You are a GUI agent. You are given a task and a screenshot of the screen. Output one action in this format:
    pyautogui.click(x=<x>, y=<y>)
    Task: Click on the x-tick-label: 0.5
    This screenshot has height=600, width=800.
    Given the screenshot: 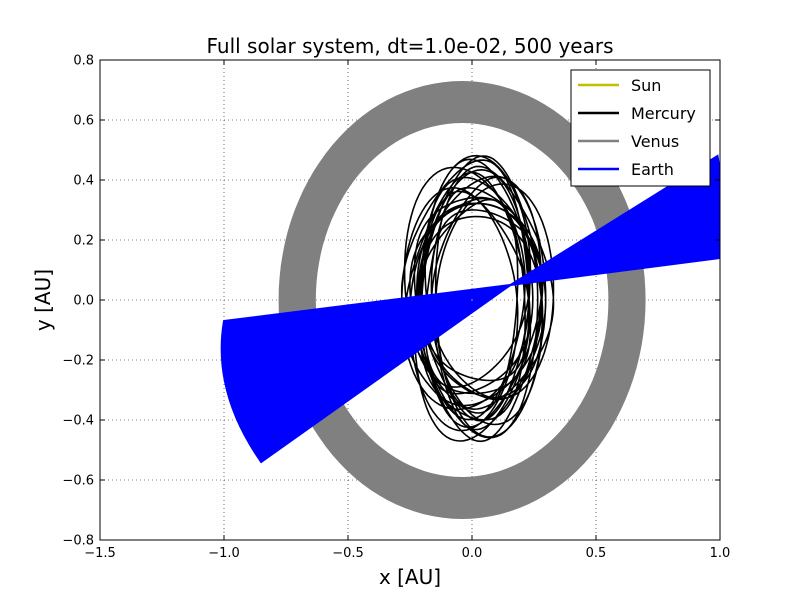 What is the action you would take?
    pyautogui.click(x=596, y=553)
    